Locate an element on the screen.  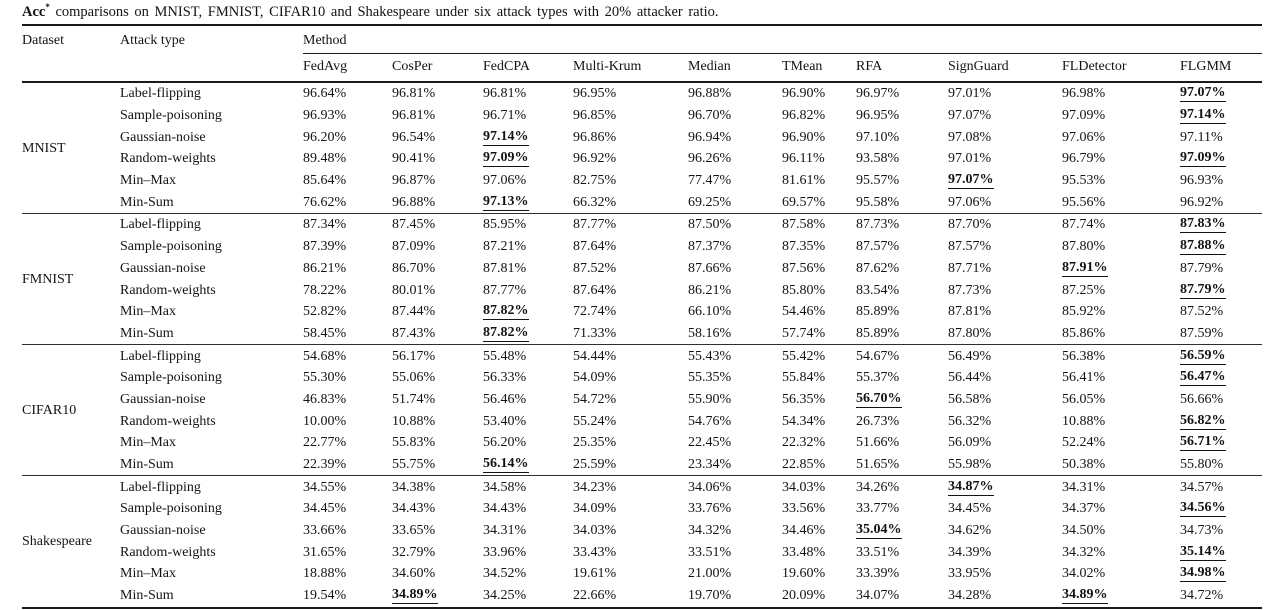
accuracy-value: 96.20% is located at coordinates (325, 137).